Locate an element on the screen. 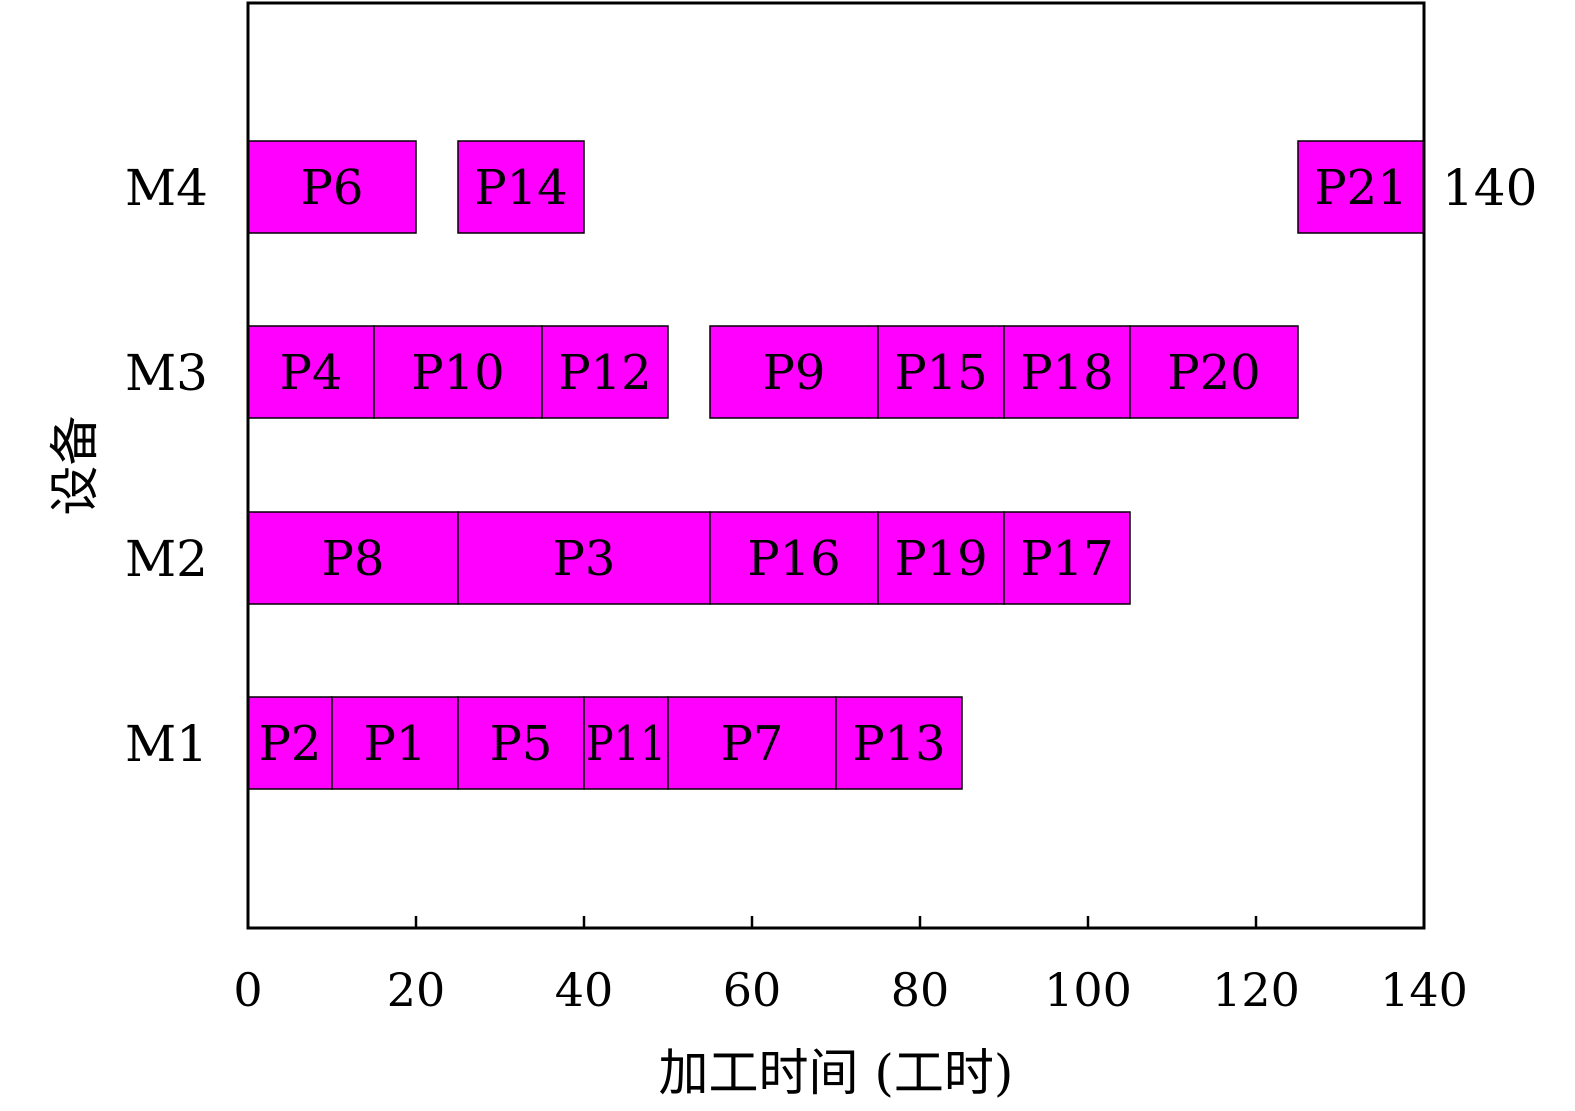 This screenshot has width=1575, height=1111. task-bar-p8 is located at coordinates (353, 558).